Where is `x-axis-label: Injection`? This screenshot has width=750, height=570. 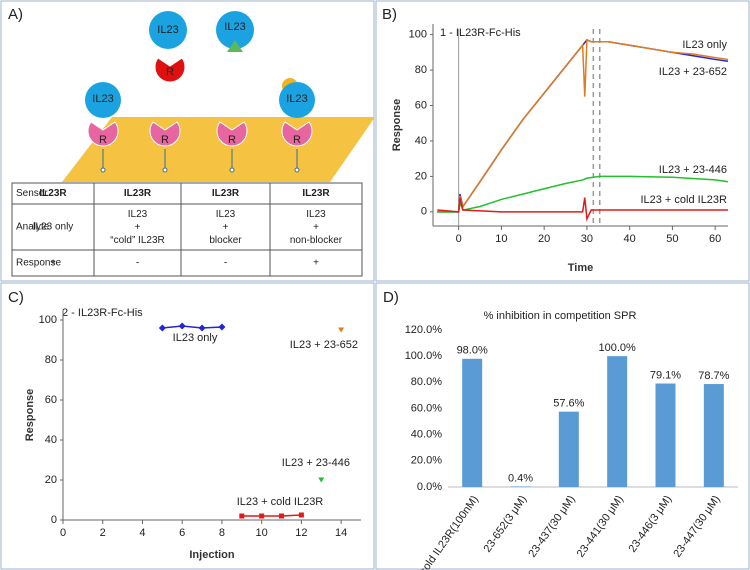 x-axis-label: Injection is located at coordinates (212, 555).